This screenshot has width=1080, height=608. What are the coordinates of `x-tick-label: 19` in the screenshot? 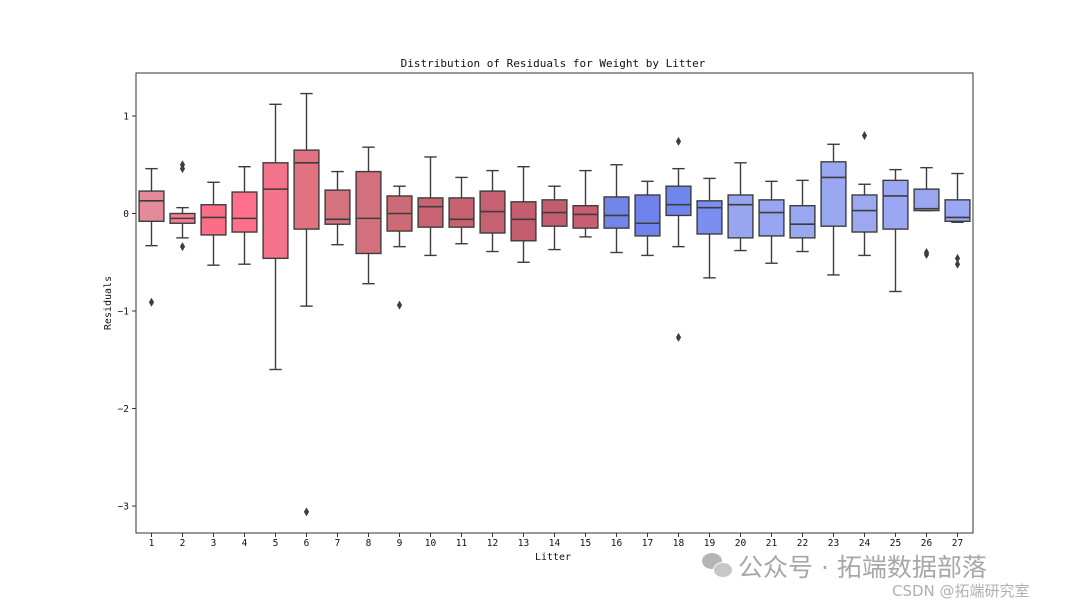 It's located at (710, 543).